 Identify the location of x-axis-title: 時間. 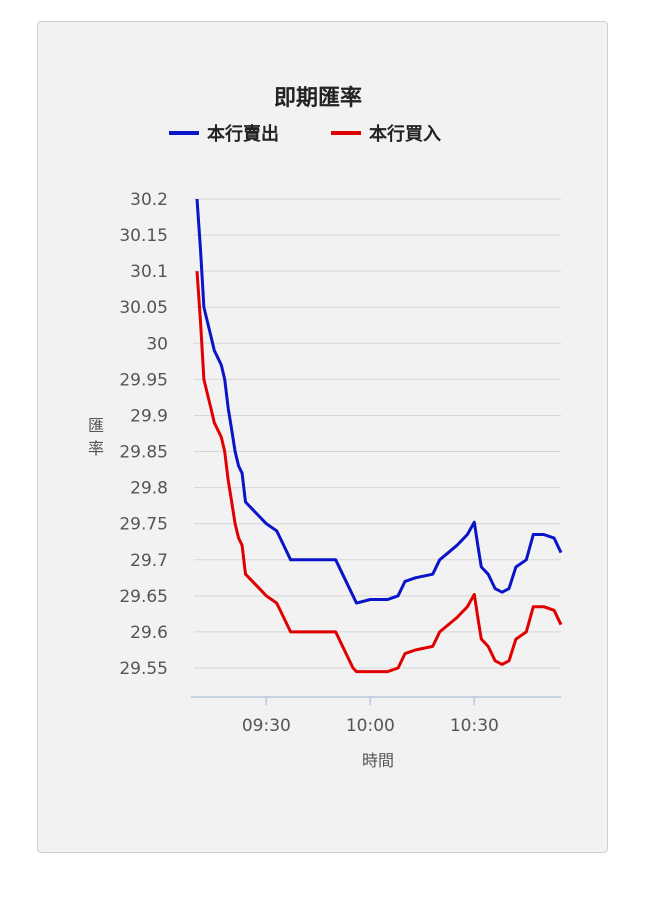
(378, 760).